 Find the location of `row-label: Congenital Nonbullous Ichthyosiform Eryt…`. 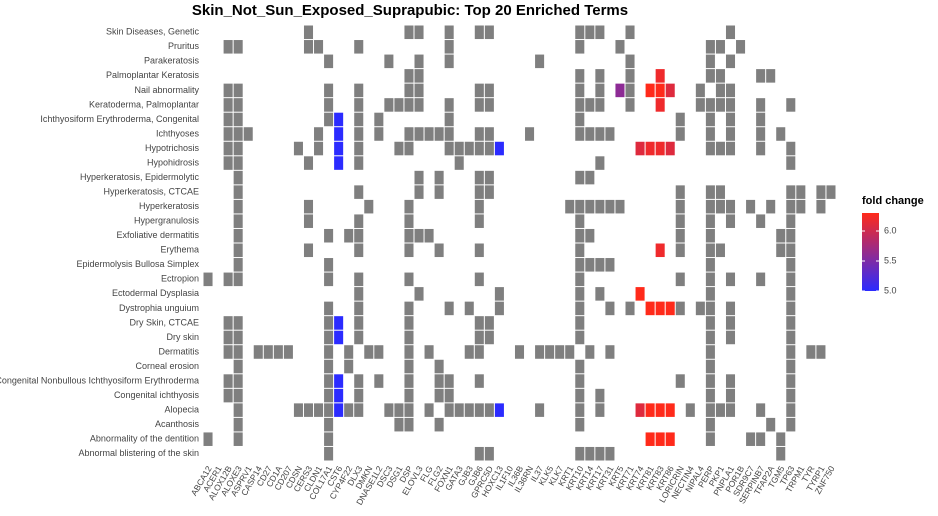

row-label: Congenital Nonbullous Ichthyosiform Eryt… is located at coordinates (99, 380).